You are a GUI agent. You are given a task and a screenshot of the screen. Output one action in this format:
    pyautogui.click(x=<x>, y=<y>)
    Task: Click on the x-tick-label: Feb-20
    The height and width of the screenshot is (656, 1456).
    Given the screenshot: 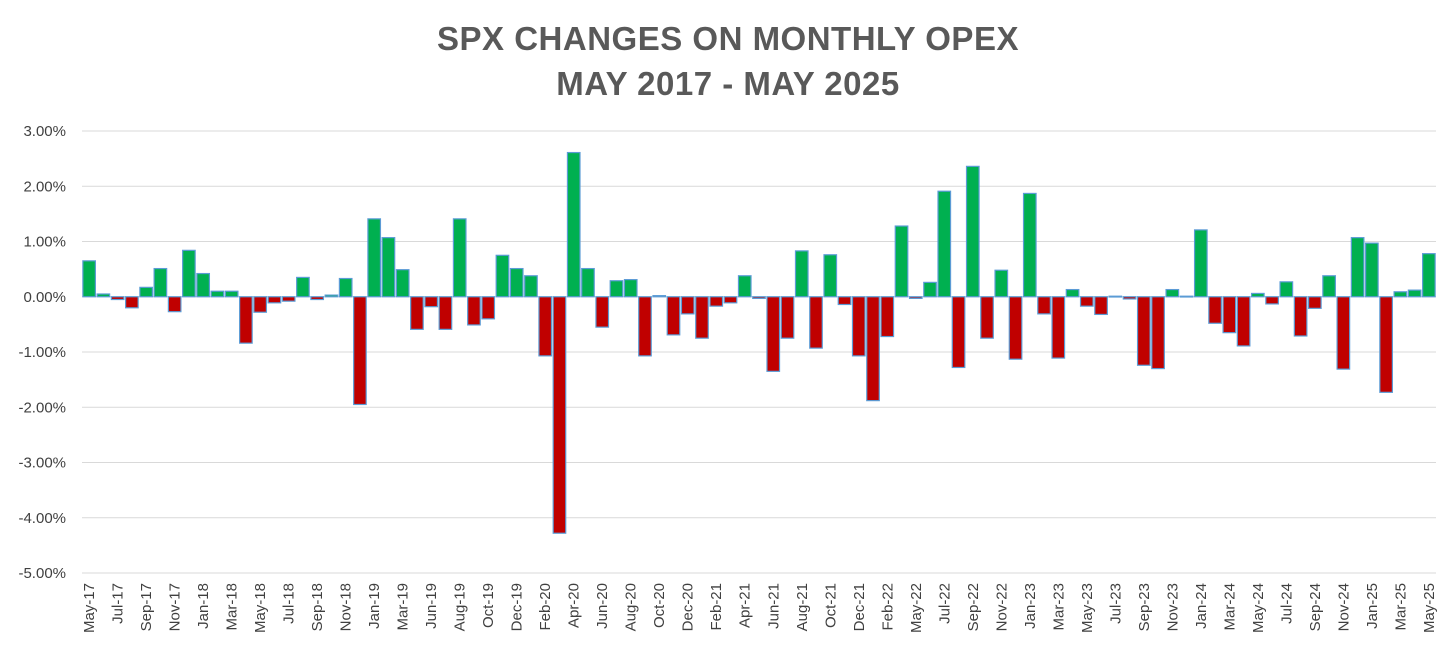 What is the action you would take?
    pyautogui.click(x=545, y=607)
    